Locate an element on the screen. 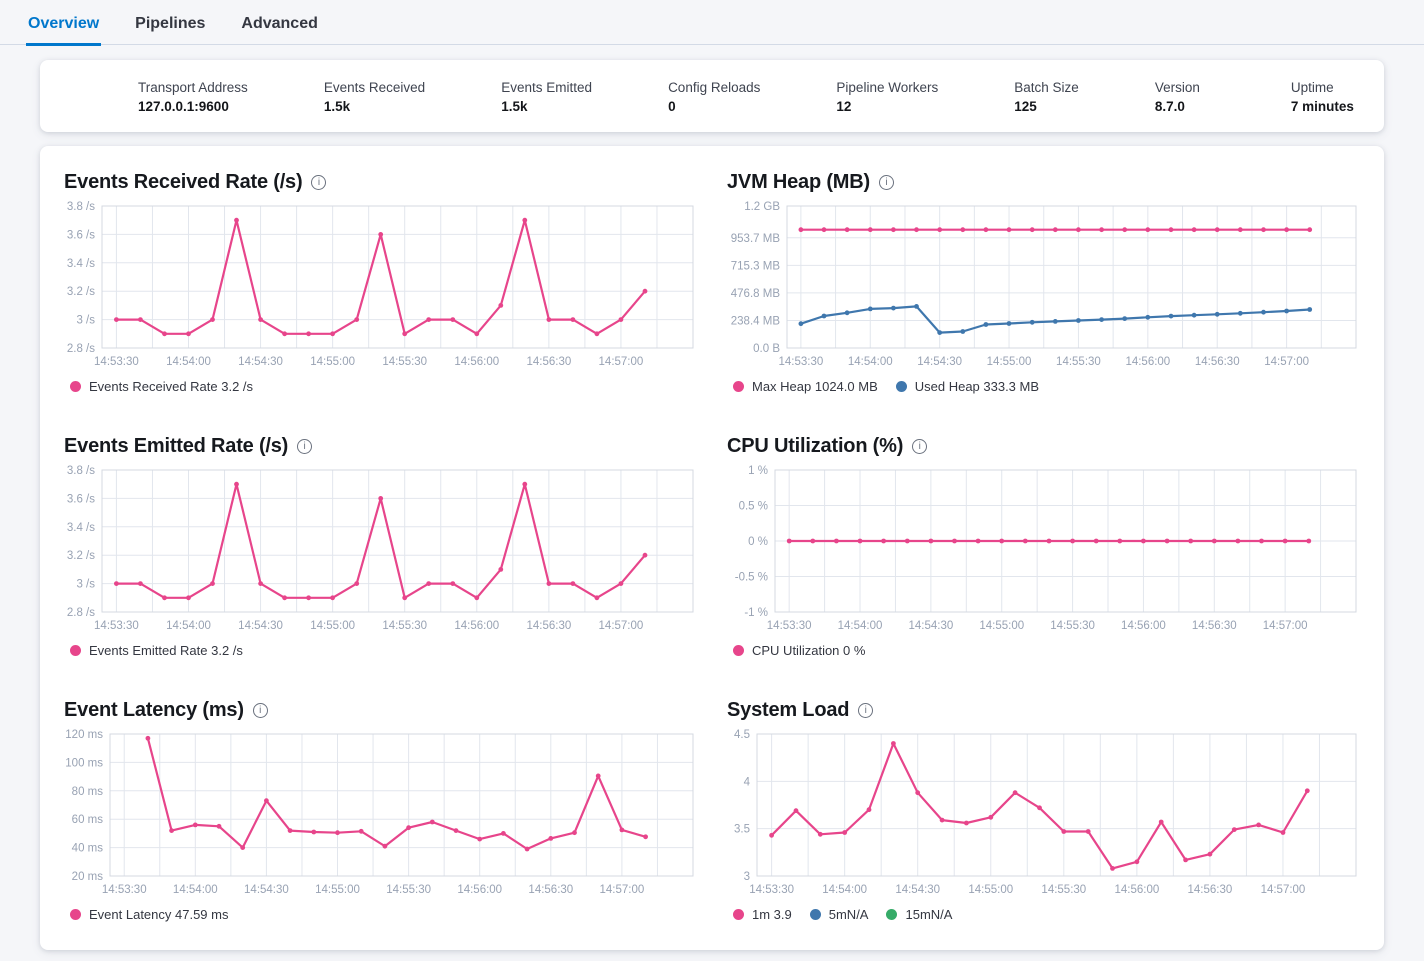 The height and width of the screenshot is (961, 1424). svg-text: 1 % is located at coordinates (758, 471).